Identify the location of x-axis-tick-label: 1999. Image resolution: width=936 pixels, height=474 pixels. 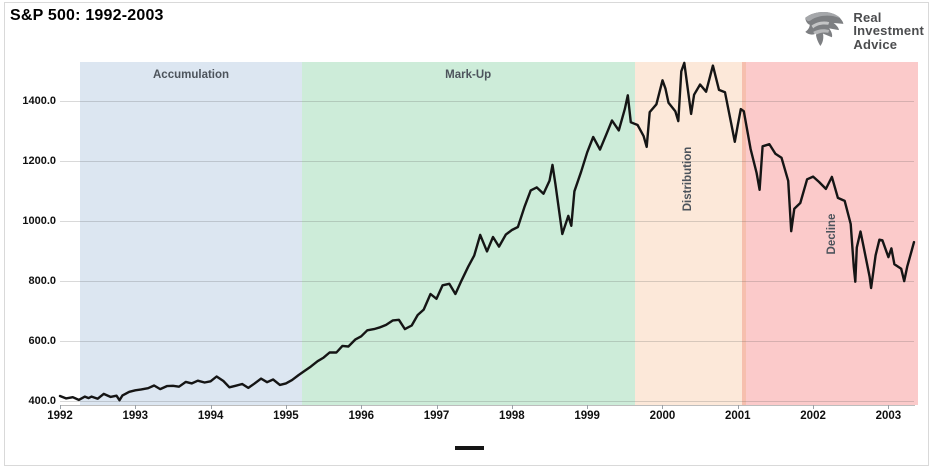
(587, 416).